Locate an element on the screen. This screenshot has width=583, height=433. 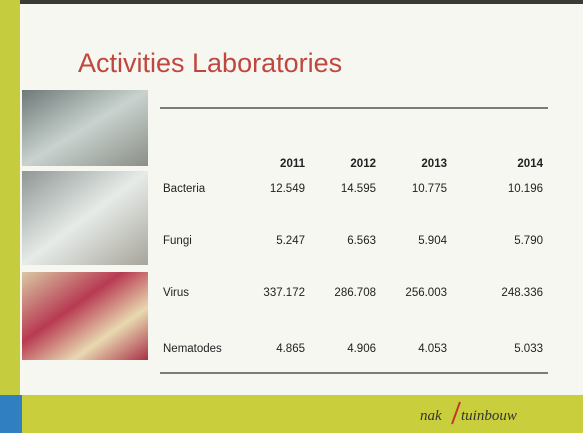
column-header: 2014 is located at coordinates (530, 164).